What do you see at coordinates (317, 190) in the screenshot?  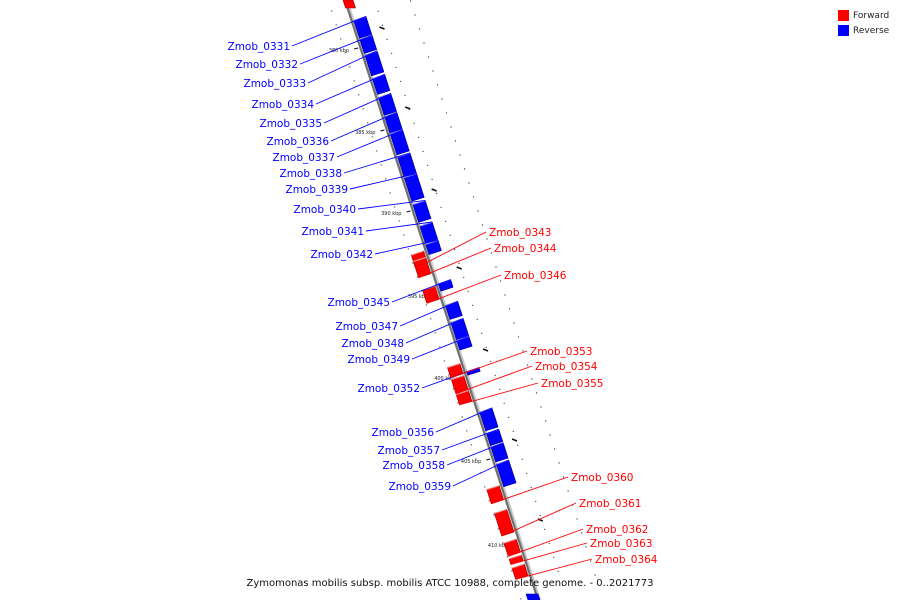 I see `gene-label: Zmob_0339` at bounding box center [317, 190].